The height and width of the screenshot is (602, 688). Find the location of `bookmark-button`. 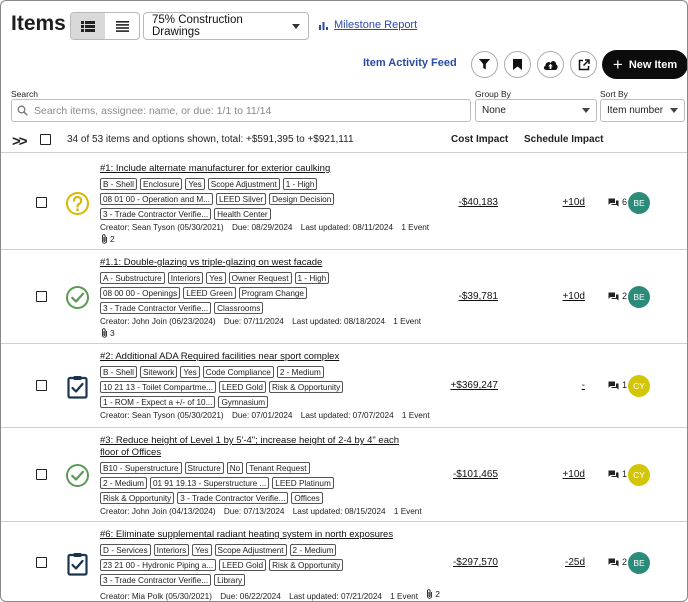

bookmark-button is located at coordinates (517, 64).